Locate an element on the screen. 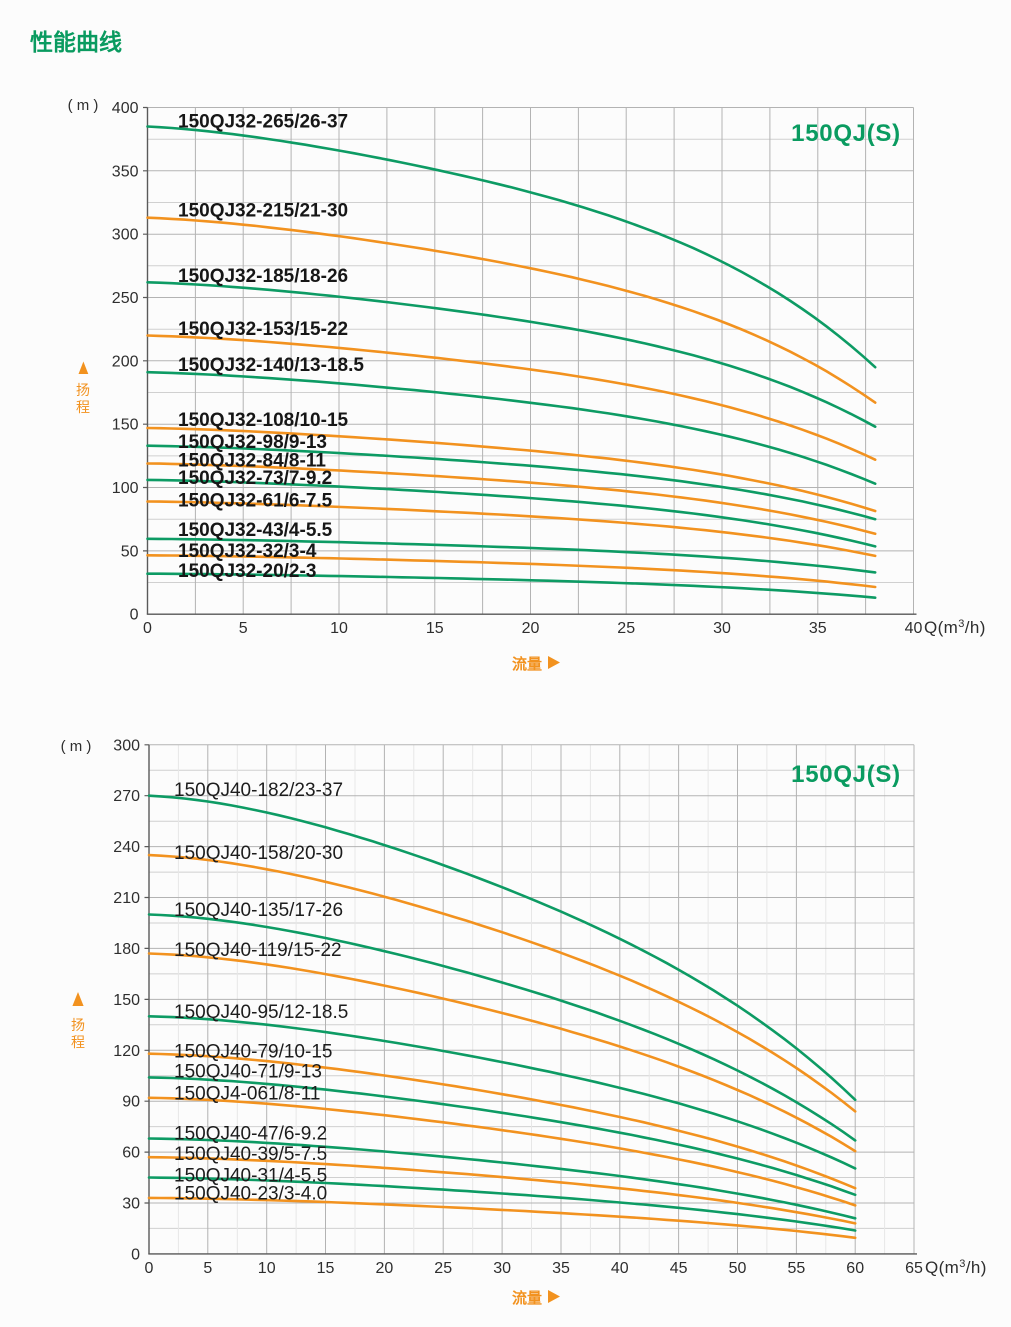  svg-text: 150QJ40-23/3-4.0 is located at coordinates (250, 1193).